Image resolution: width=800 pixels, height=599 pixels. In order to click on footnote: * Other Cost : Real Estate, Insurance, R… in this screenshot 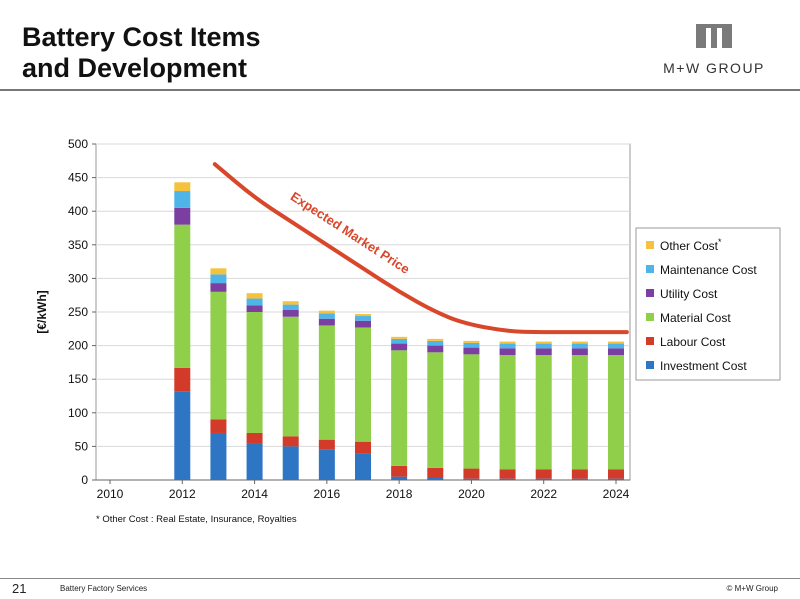, I will do `click(196, 519)`.